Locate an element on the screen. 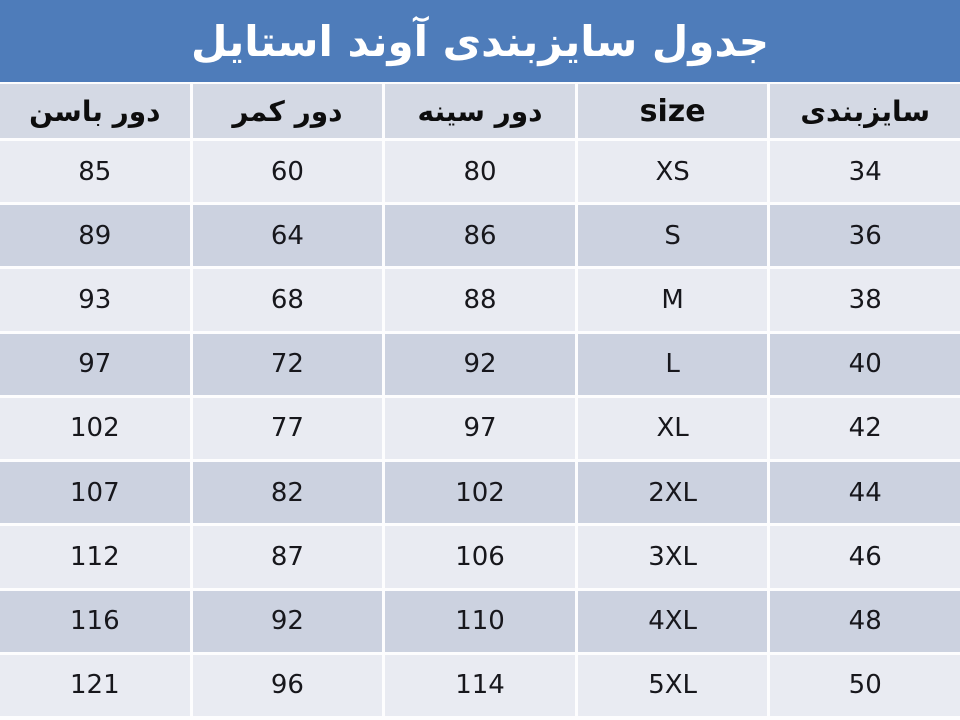  table-cell: 34 is located at coordinates (865, 172).